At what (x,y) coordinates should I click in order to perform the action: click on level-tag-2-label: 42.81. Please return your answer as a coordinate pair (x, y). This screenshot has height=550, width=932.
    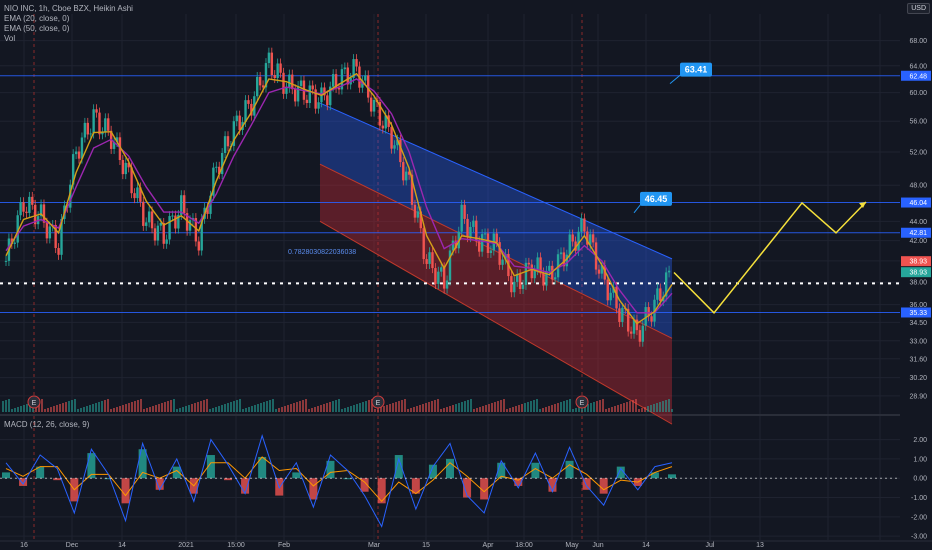
    Looking at the image, I should click on (918, 233).